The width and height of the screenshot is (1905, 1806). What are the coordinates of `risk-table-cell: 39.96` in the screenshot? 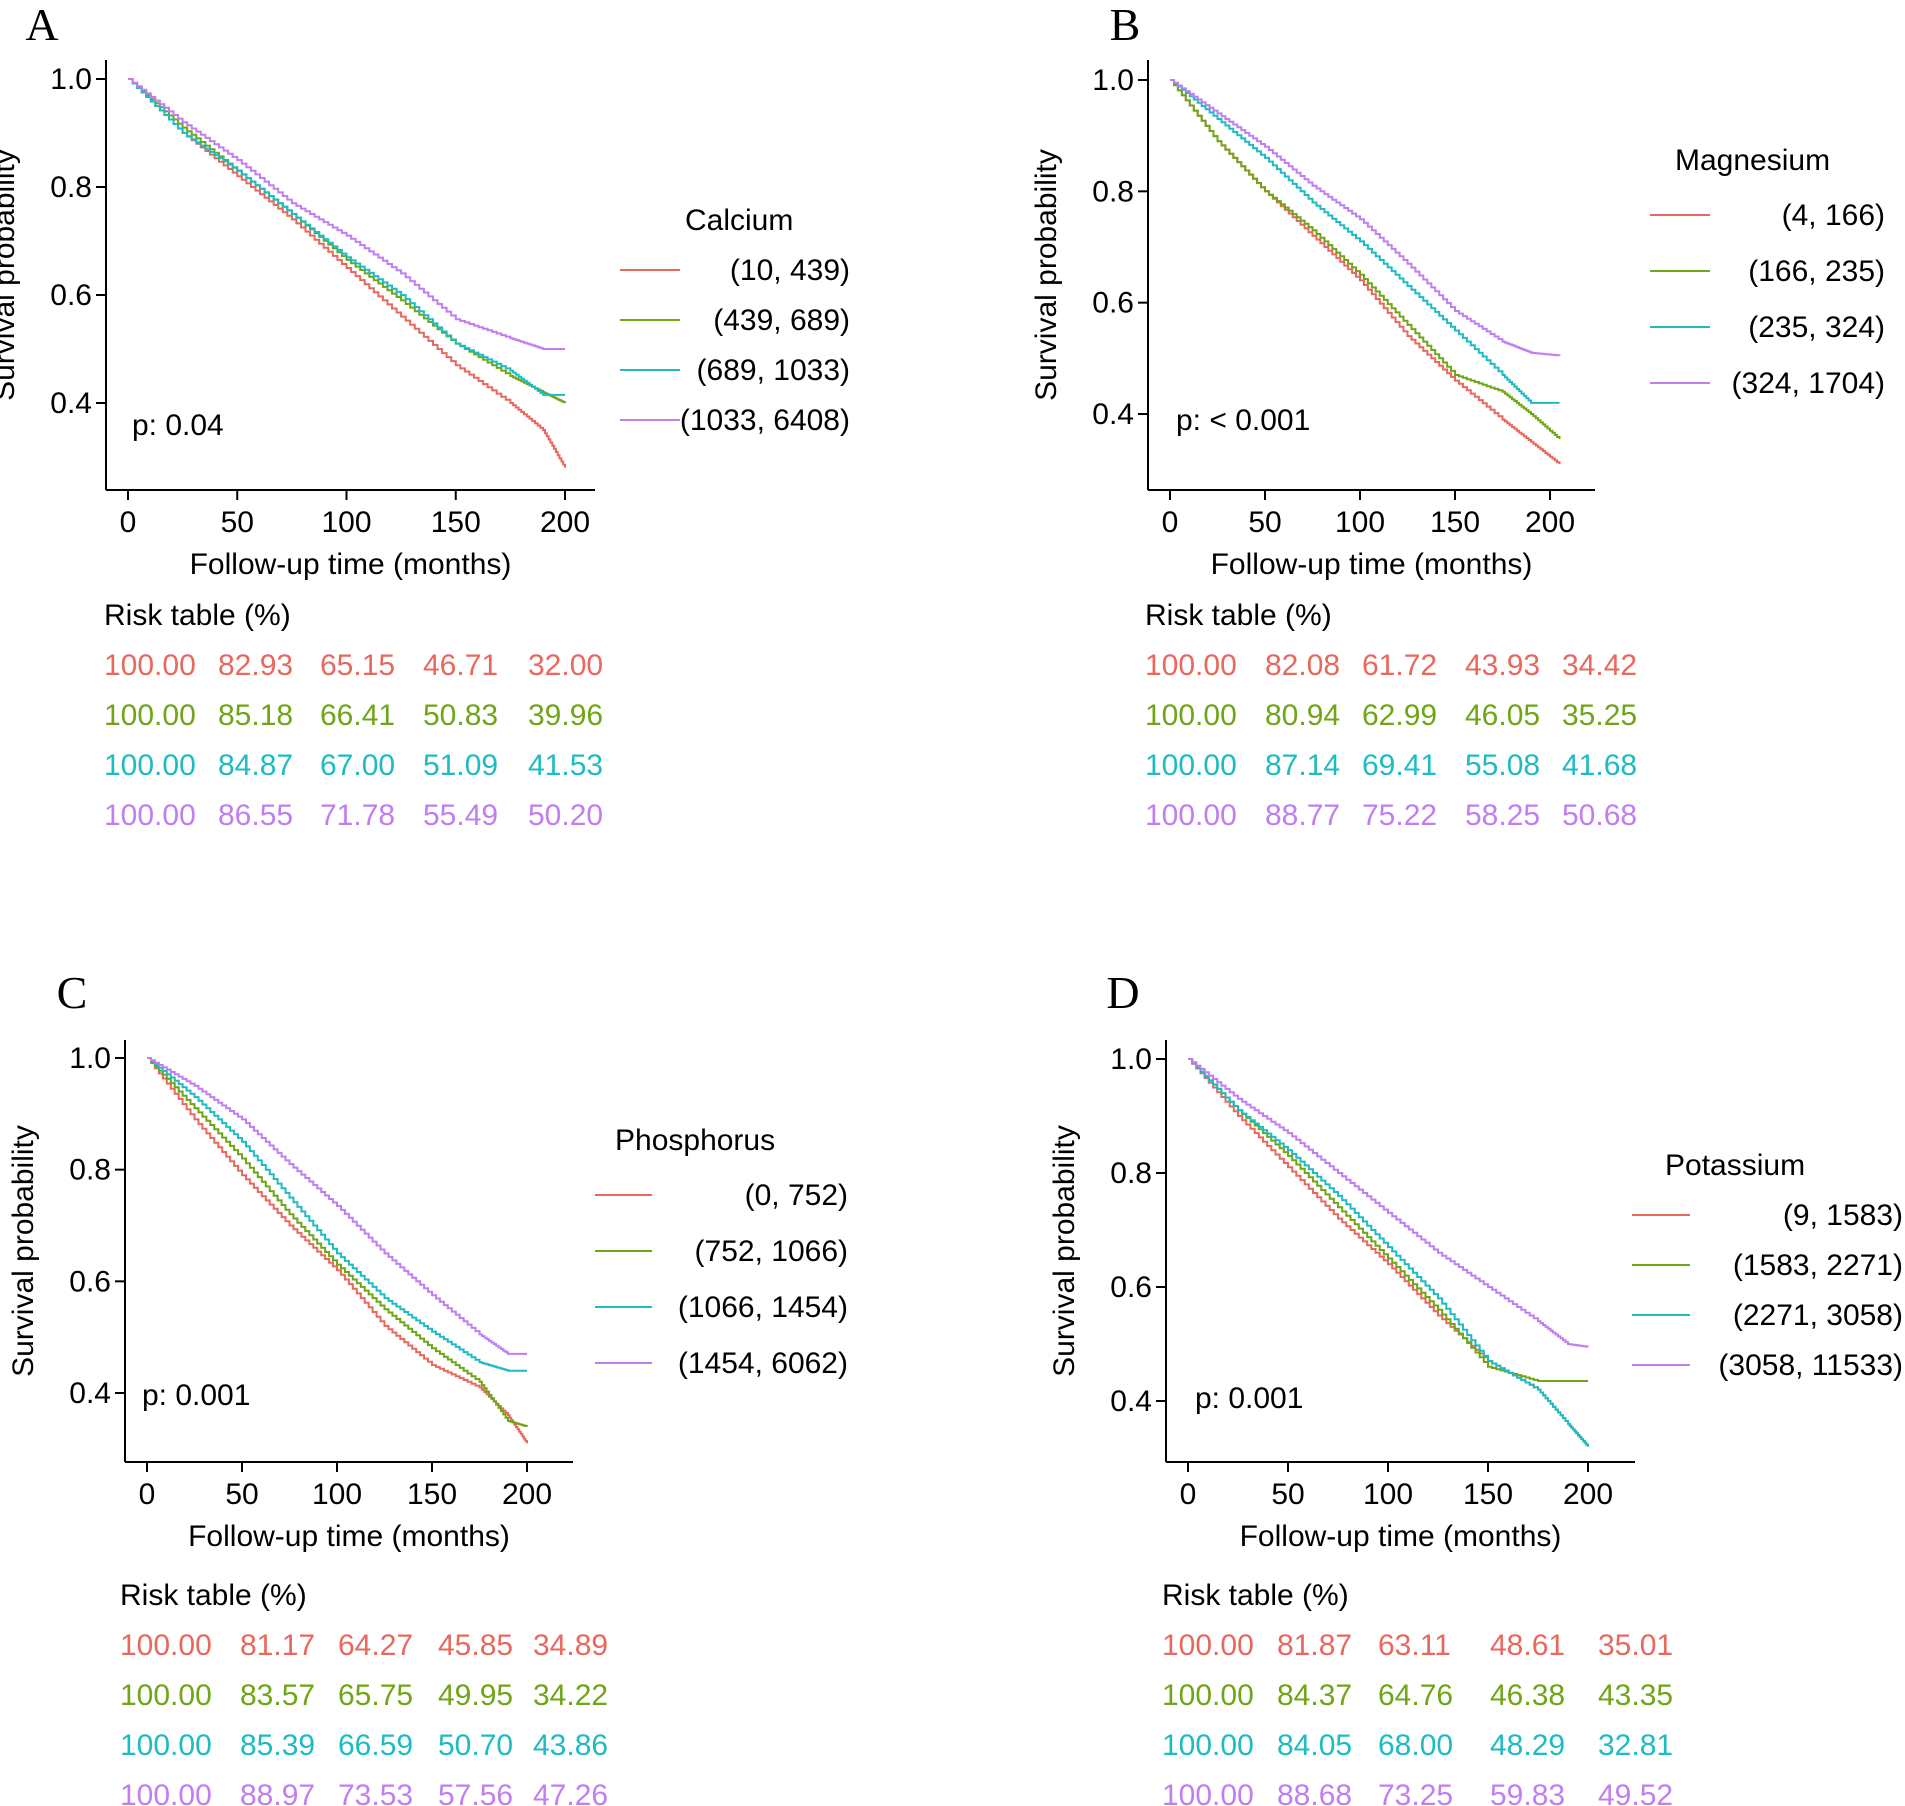 It's located at (565, 715).